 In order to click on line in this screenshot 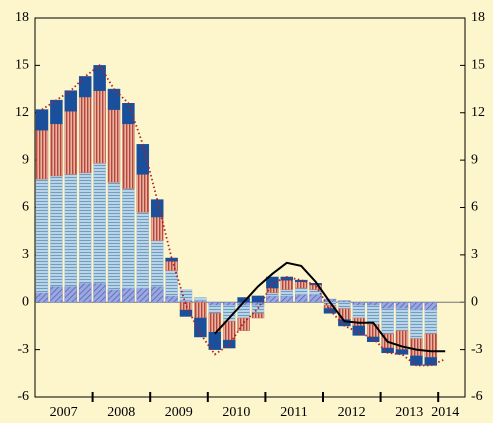, I will do `click(330, 307)`.